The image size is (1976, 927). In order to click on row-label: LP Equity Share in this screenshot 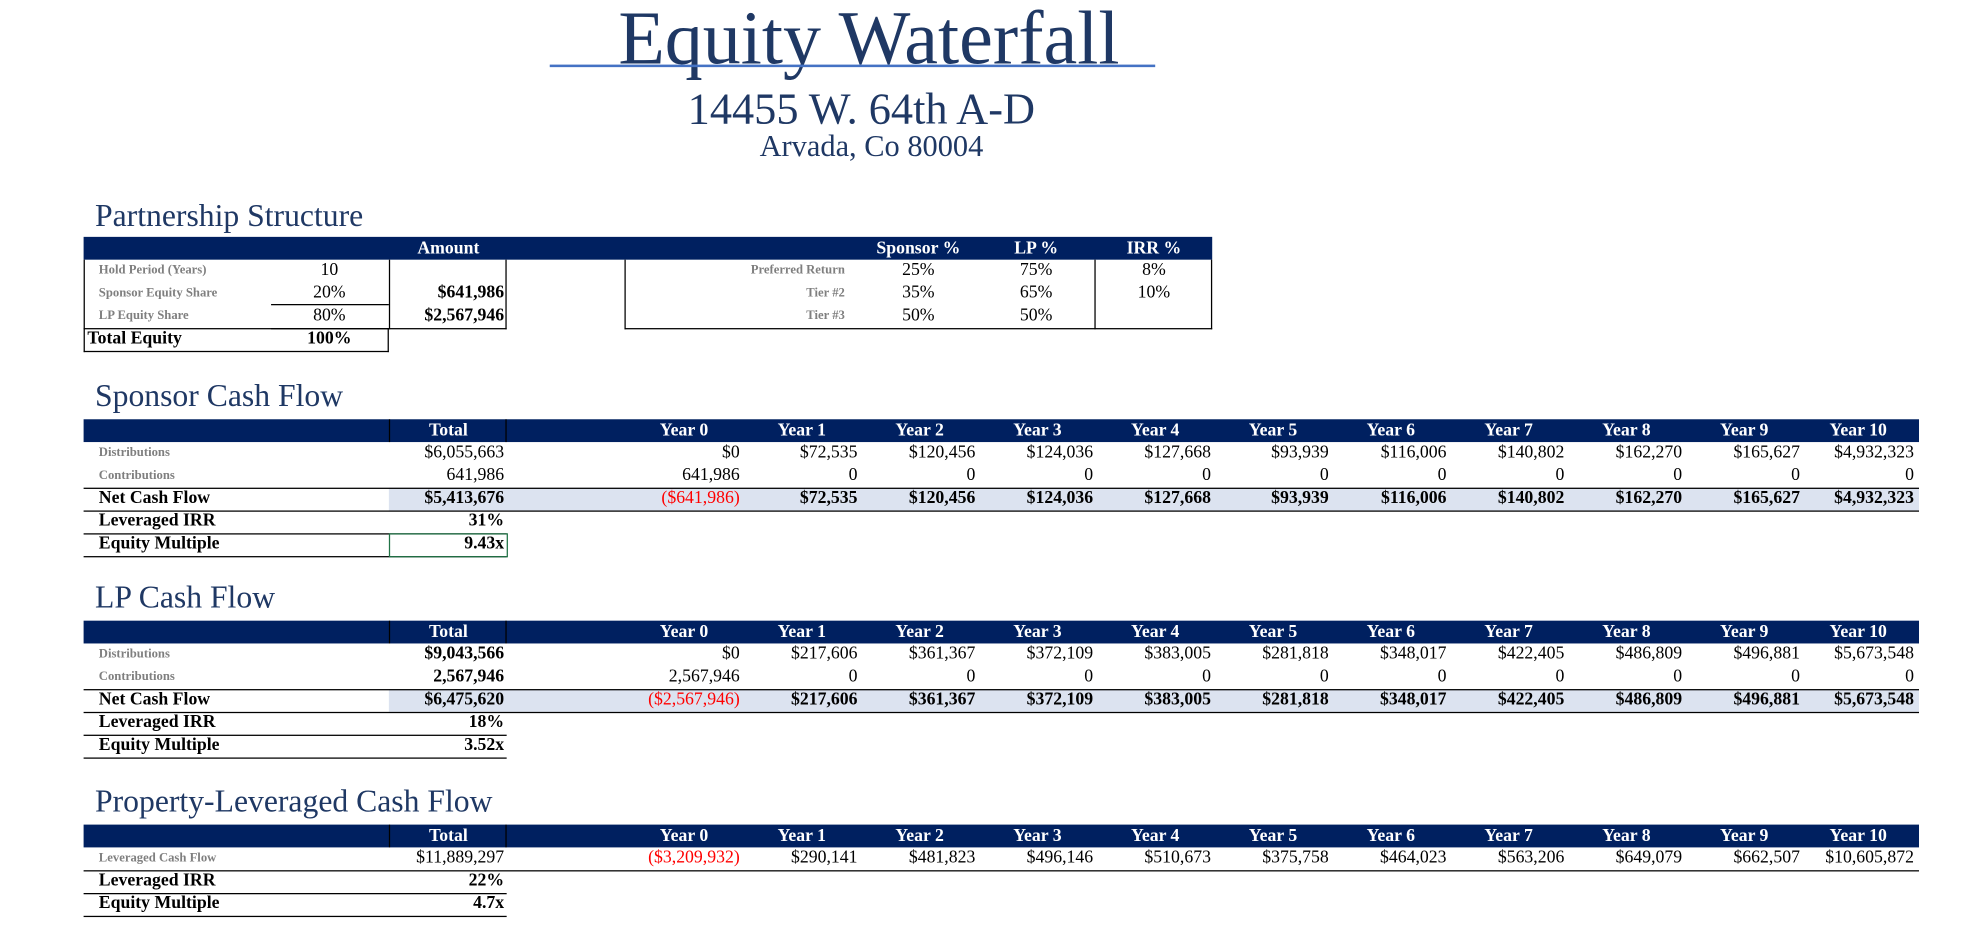, I will do `click(143, 316)`.